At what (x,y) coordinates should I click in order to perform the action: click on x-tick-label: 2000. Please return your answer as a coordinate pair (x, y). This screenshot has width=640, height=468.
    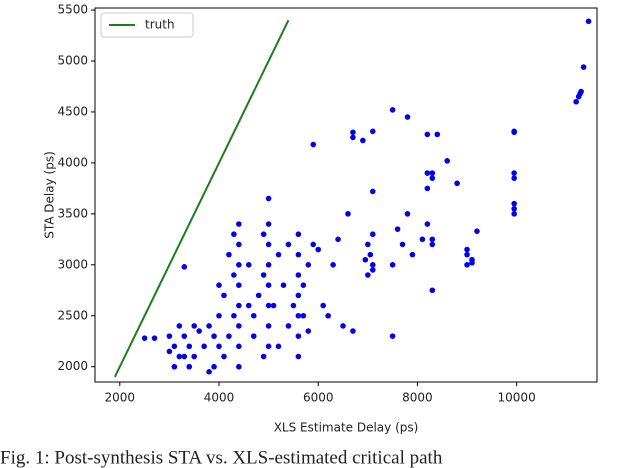
    Looking at the image, I should click on (120, 398).